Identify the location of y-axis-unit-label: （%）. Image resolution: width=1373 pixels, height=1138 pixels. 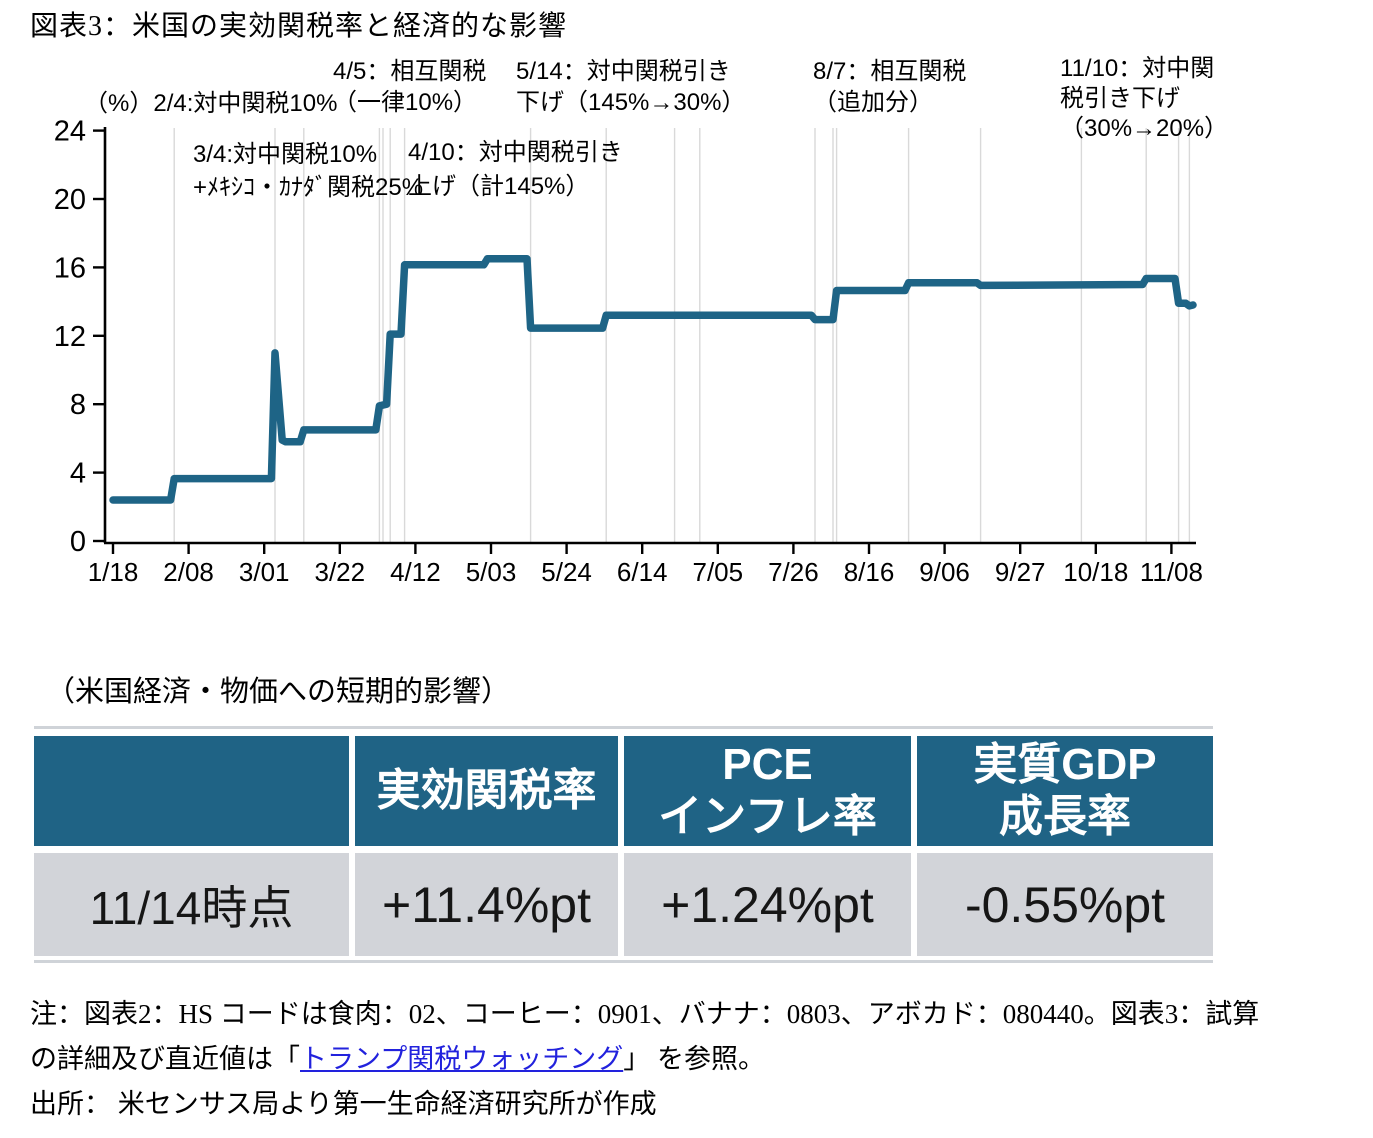
(119, 103).